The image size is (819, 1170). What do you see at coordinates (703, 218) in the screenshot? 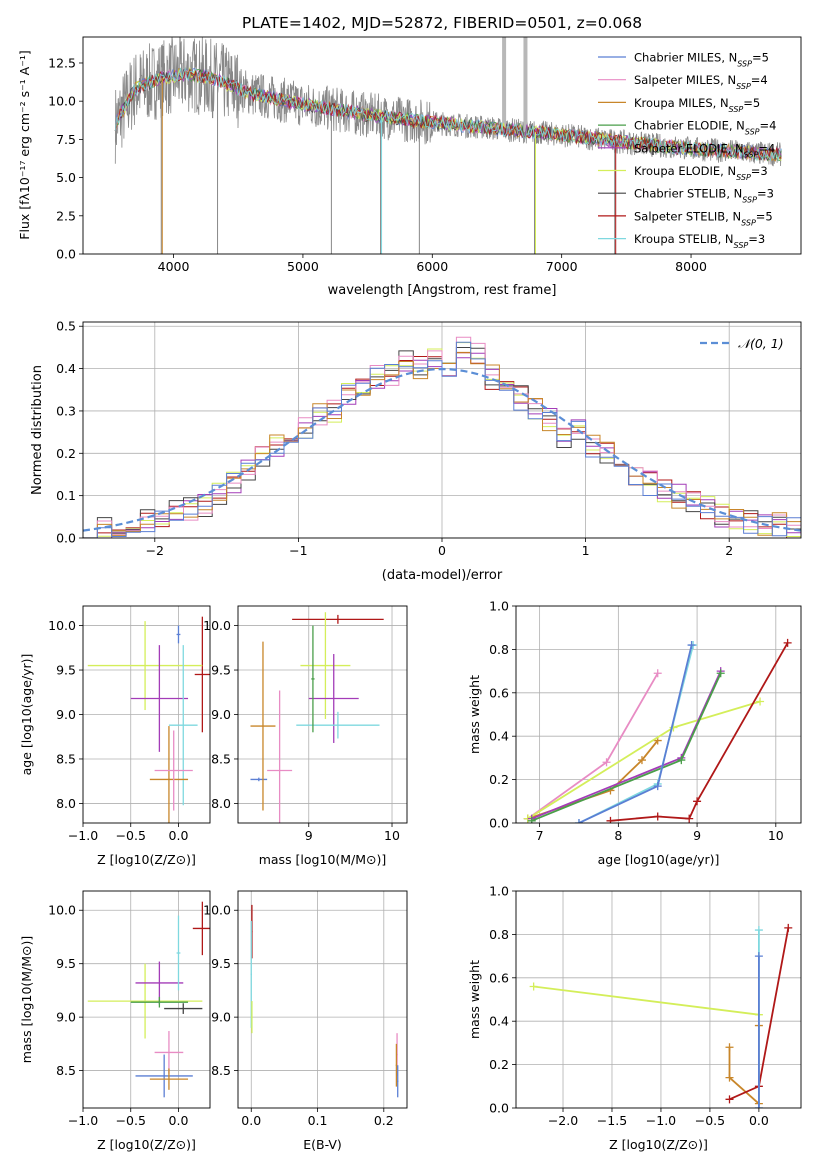
I see `legend-label: Salpeter STELIB, NSSP=5` at bounding box center [703, 218].